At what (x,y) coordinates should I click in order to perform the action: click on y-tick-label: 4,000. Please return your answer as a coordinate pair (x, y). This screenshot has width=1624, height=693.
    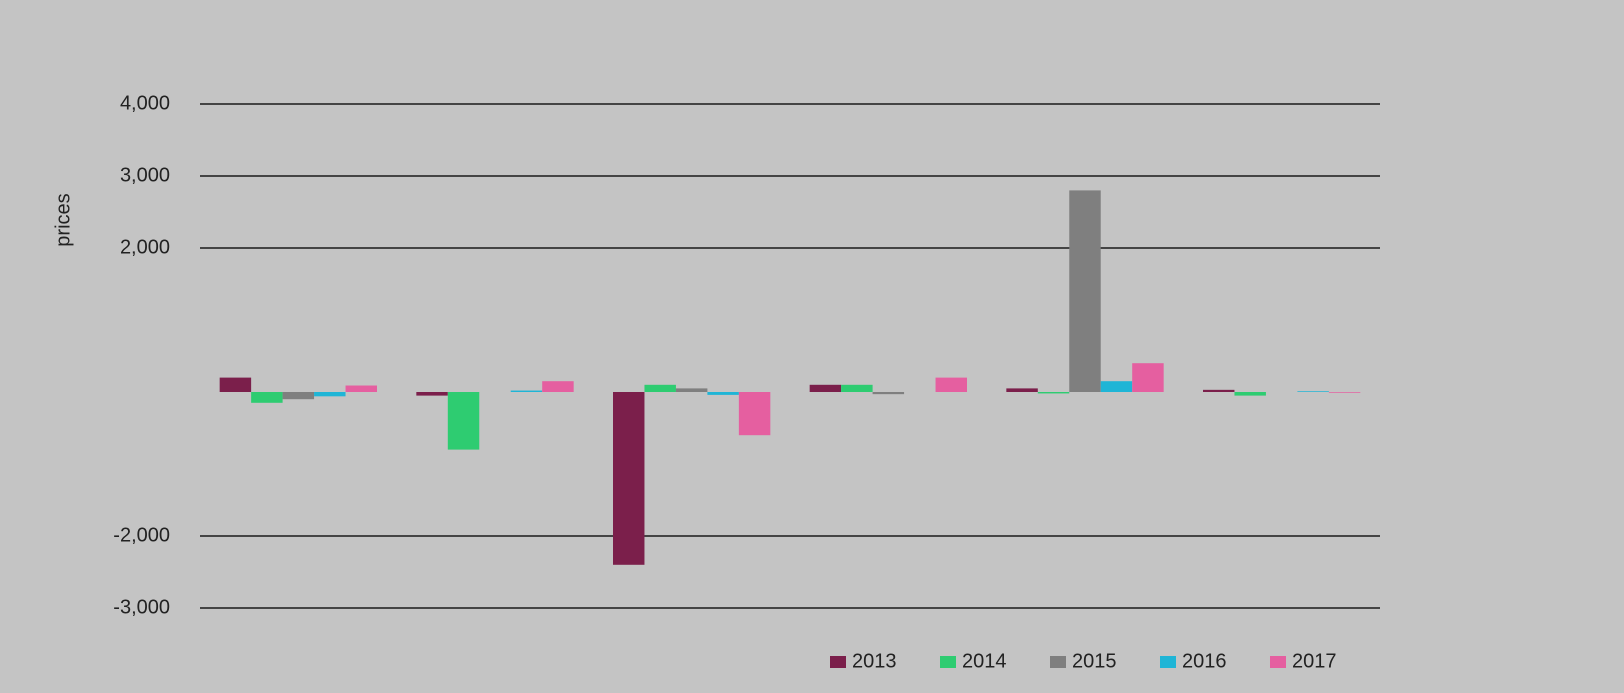
    Looking at the image, I should click on (145, 103).